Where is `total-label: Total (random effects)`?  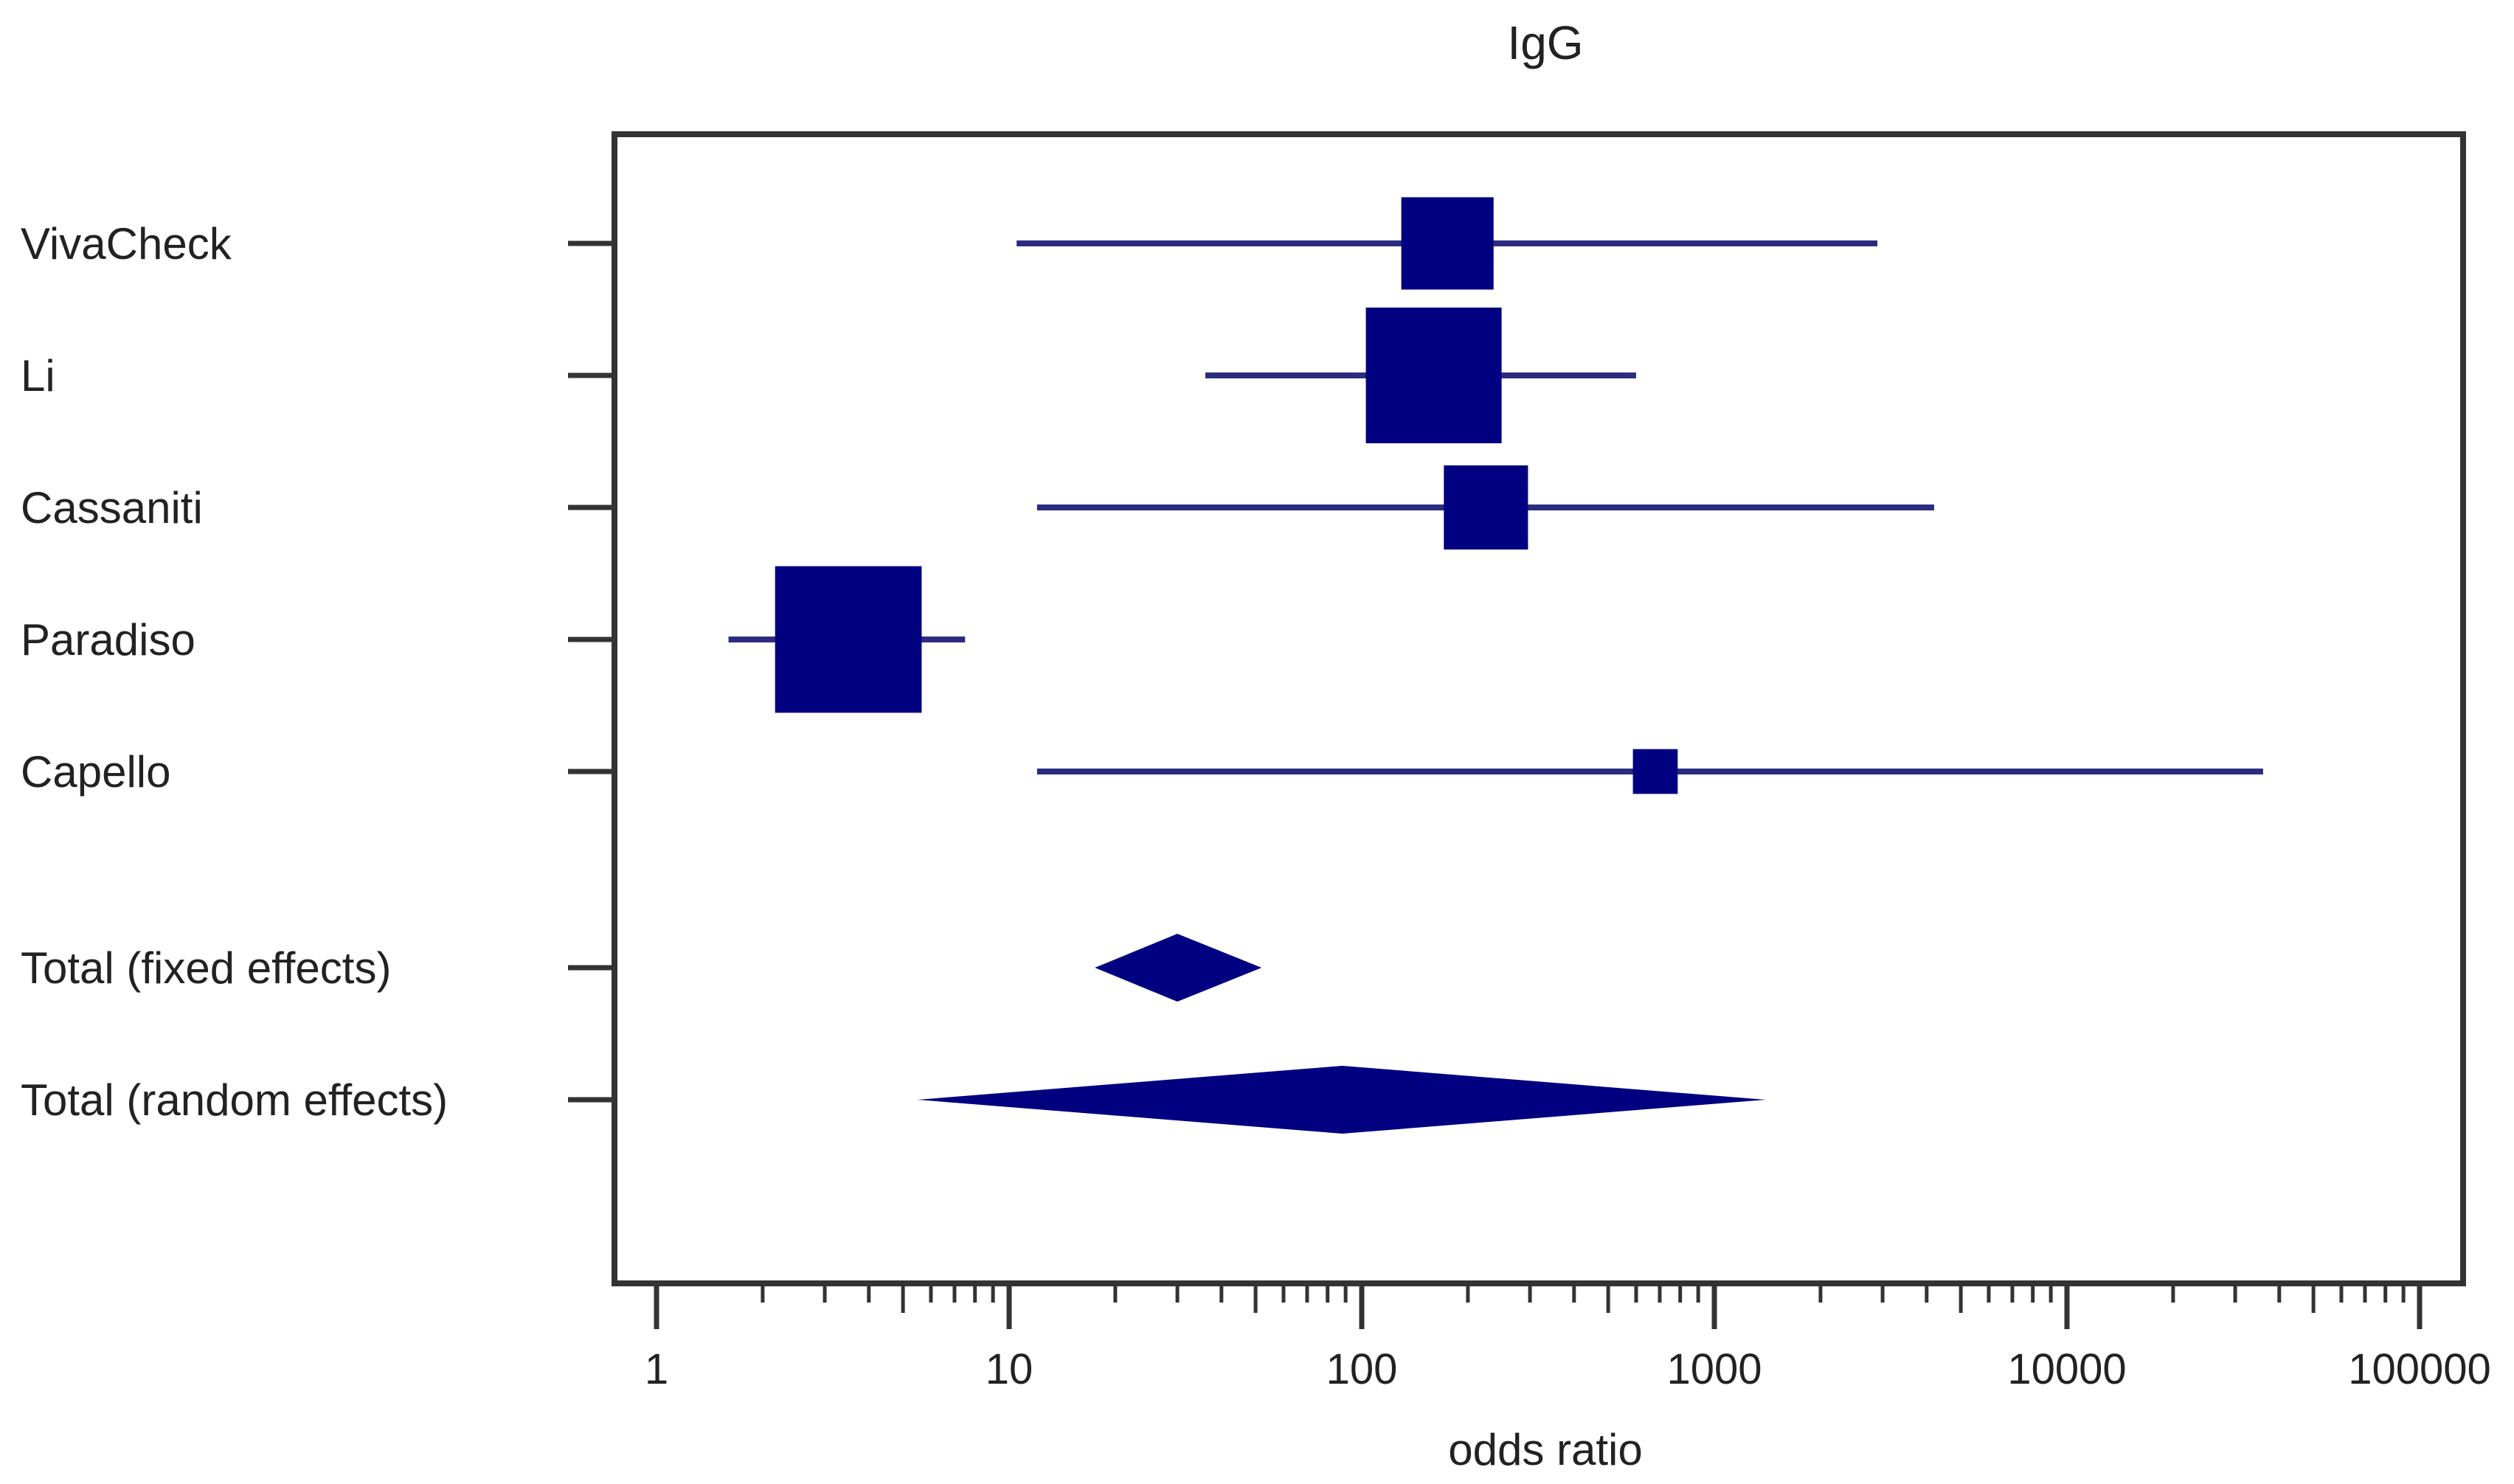 total-label: Total (random effects) is located at coordinates (234, 1100).